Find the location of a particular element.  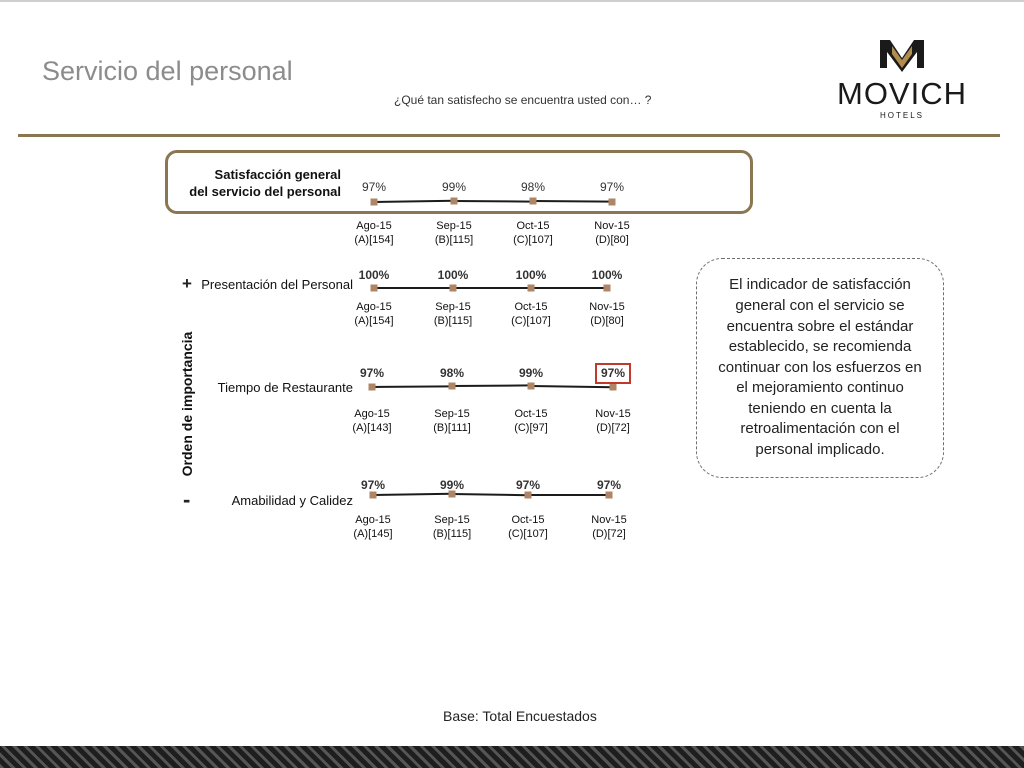

x-tick-label: Ago-15 (A)[145] is located at coordinates (372, 527).